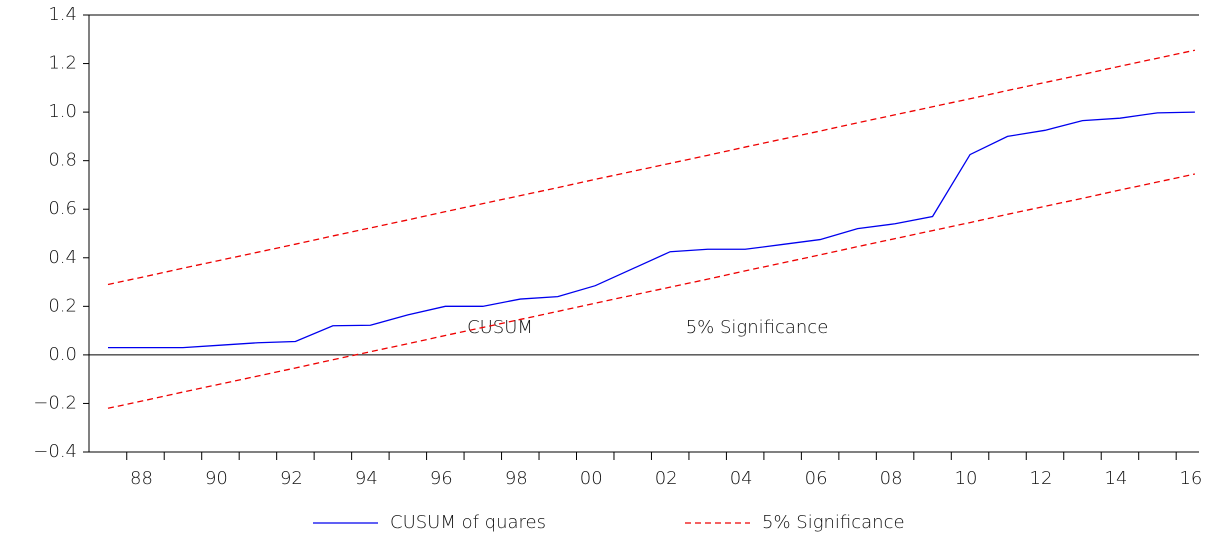 The width and height of the screenshot is (1211, 538). I want to click on x-tick-label: 00, so click(591, 478).